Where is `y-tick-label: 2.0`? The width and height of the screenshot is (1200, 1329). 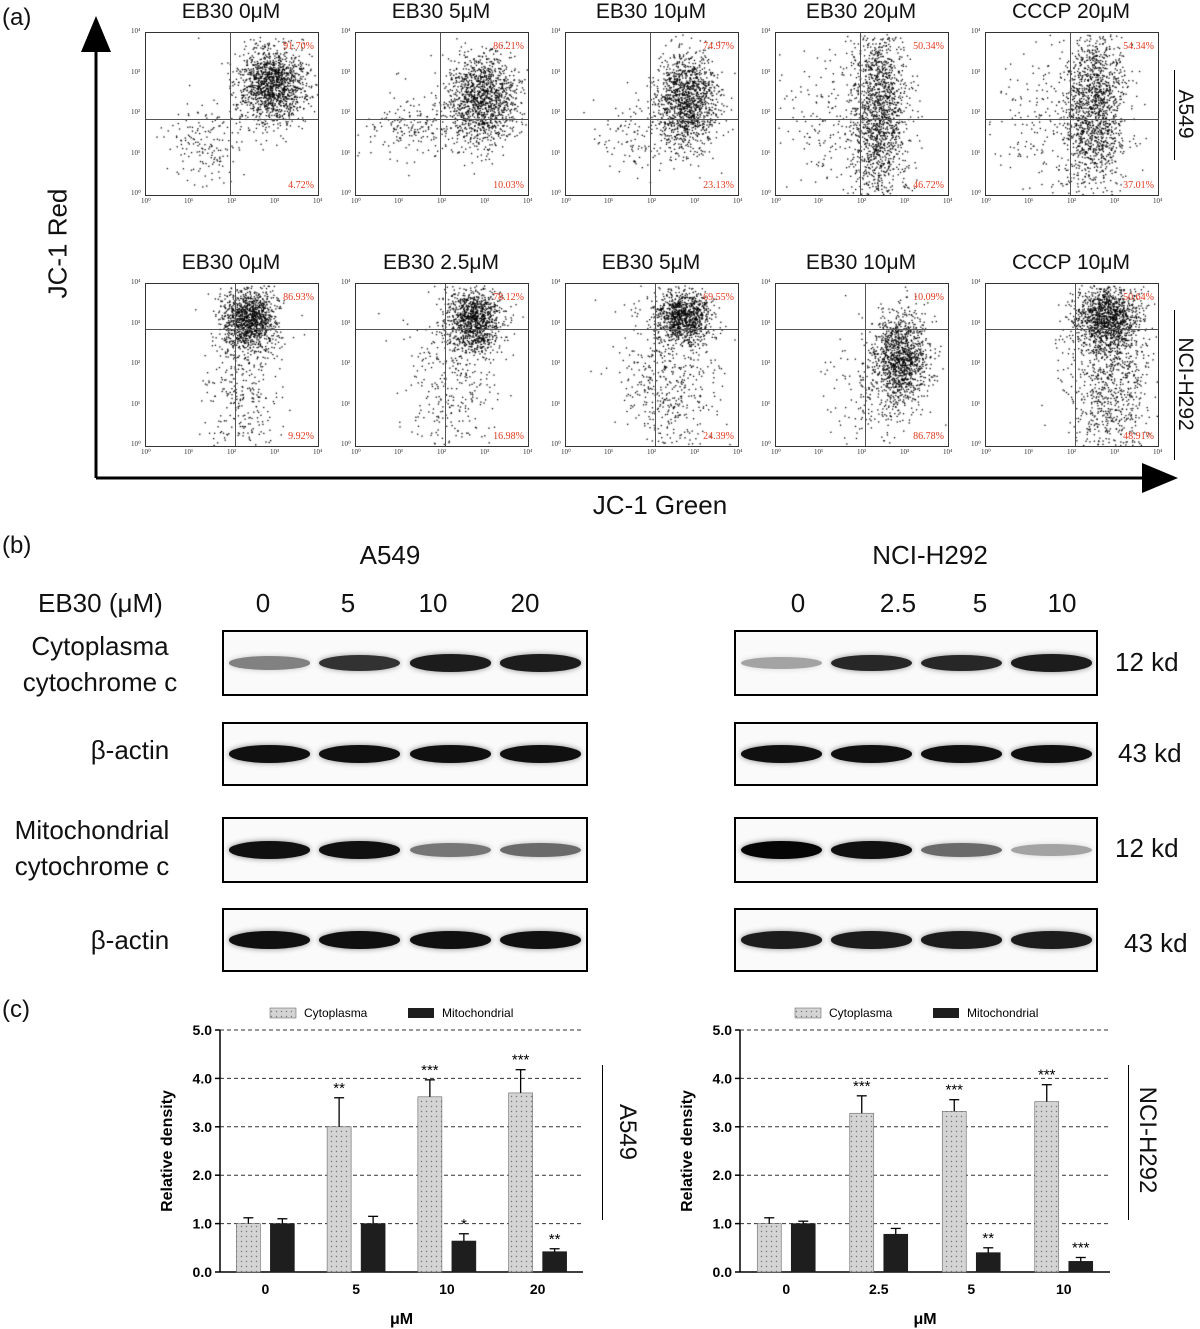 y-tick-label: 2.0 is located at coordinates (723, 1175).